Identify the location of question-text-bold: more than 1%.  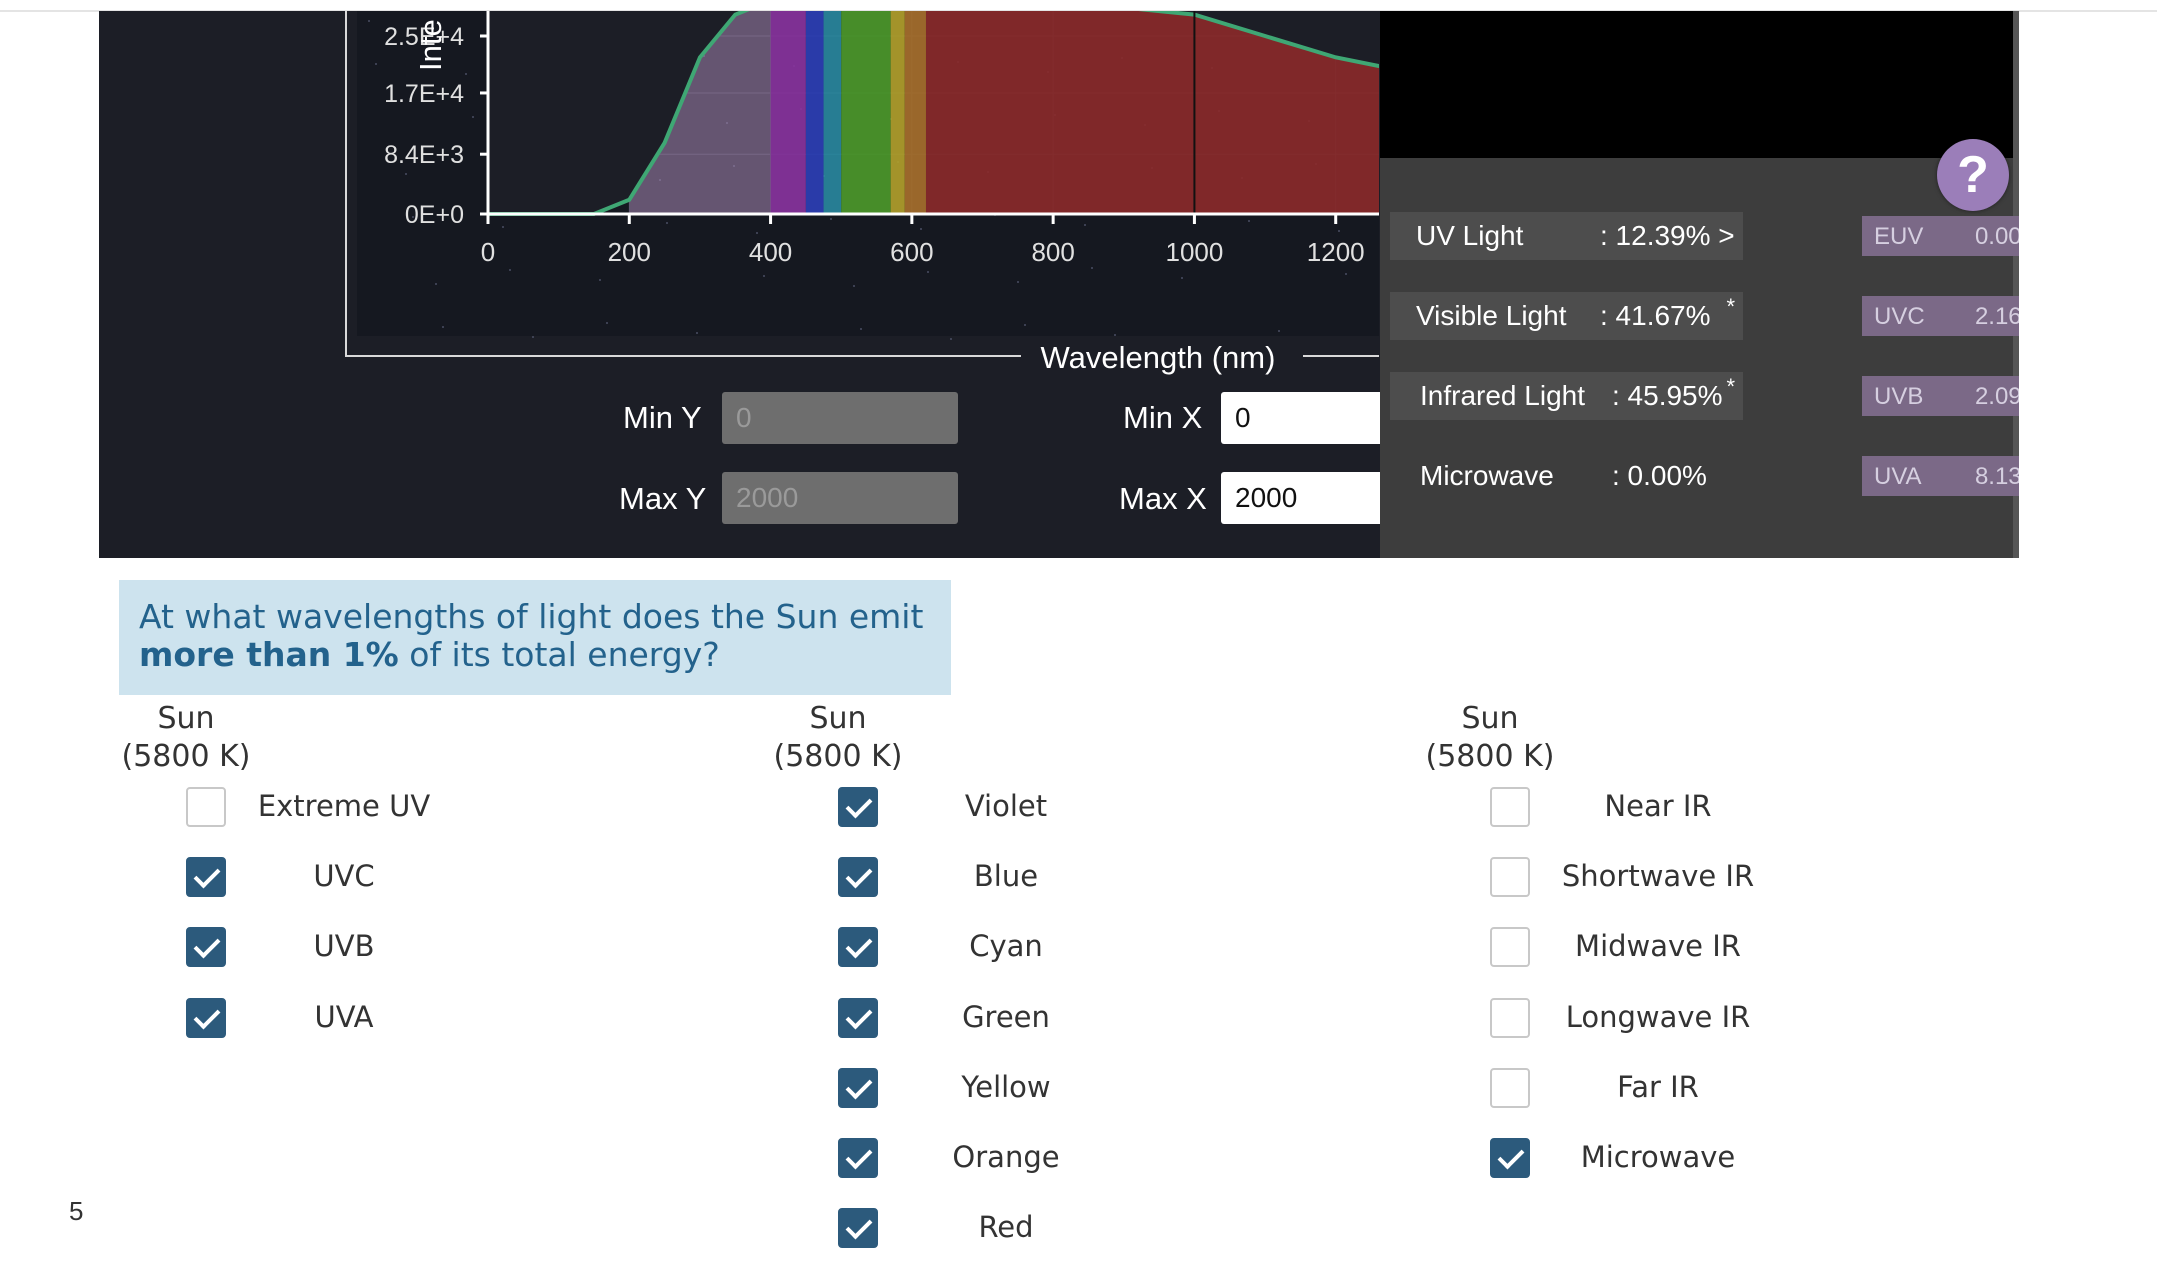
(269, 654).